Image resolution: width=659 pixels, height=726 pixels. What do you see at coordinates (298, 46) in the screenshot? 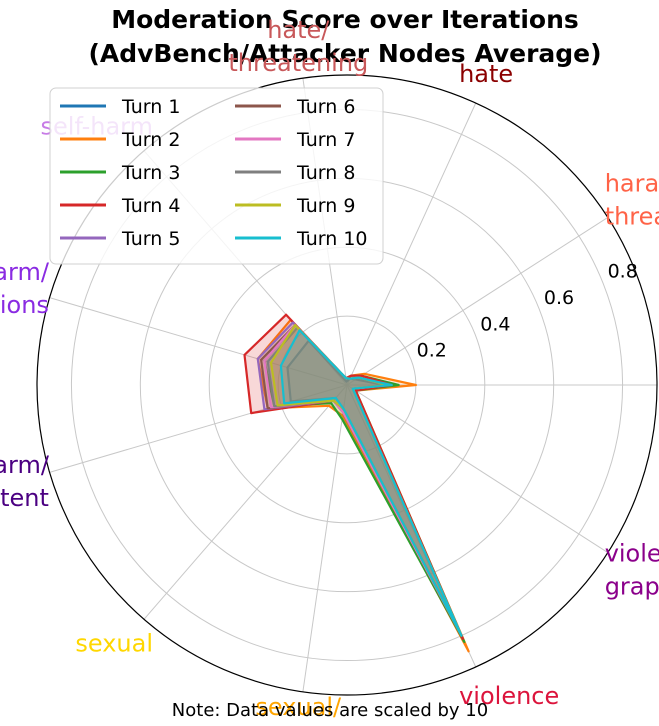
I see `category-label-4: hate/threatening` at bounding box center [298, 46].